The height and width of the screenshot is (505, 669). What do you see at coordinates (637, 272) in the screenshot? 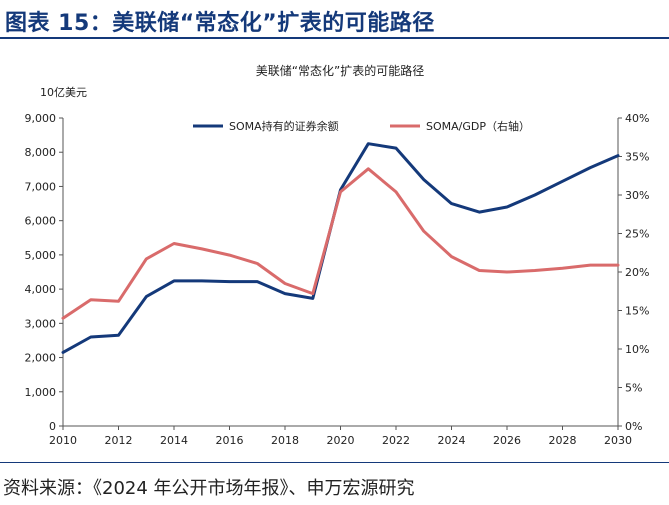
I see `right-y-tick-label: 20%` at bounding box center [637, 272].